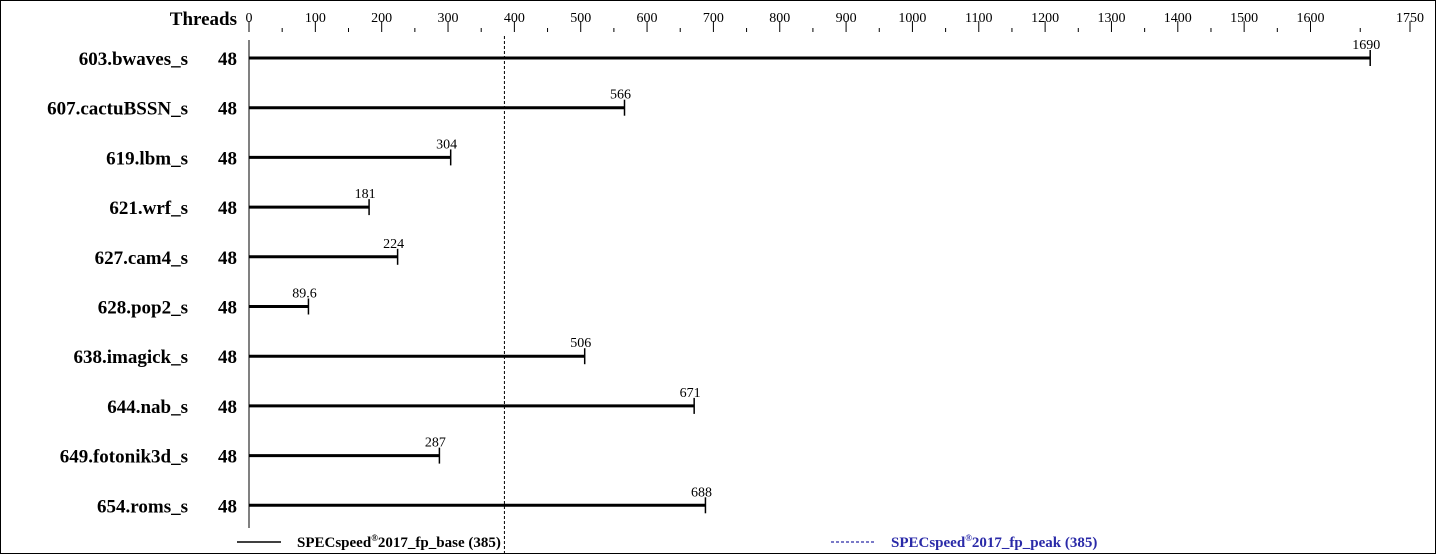  Describe the element at coordinates (147, 158) in the screenshot. I see `benchmark-label: 619.lbm_s` at that location.